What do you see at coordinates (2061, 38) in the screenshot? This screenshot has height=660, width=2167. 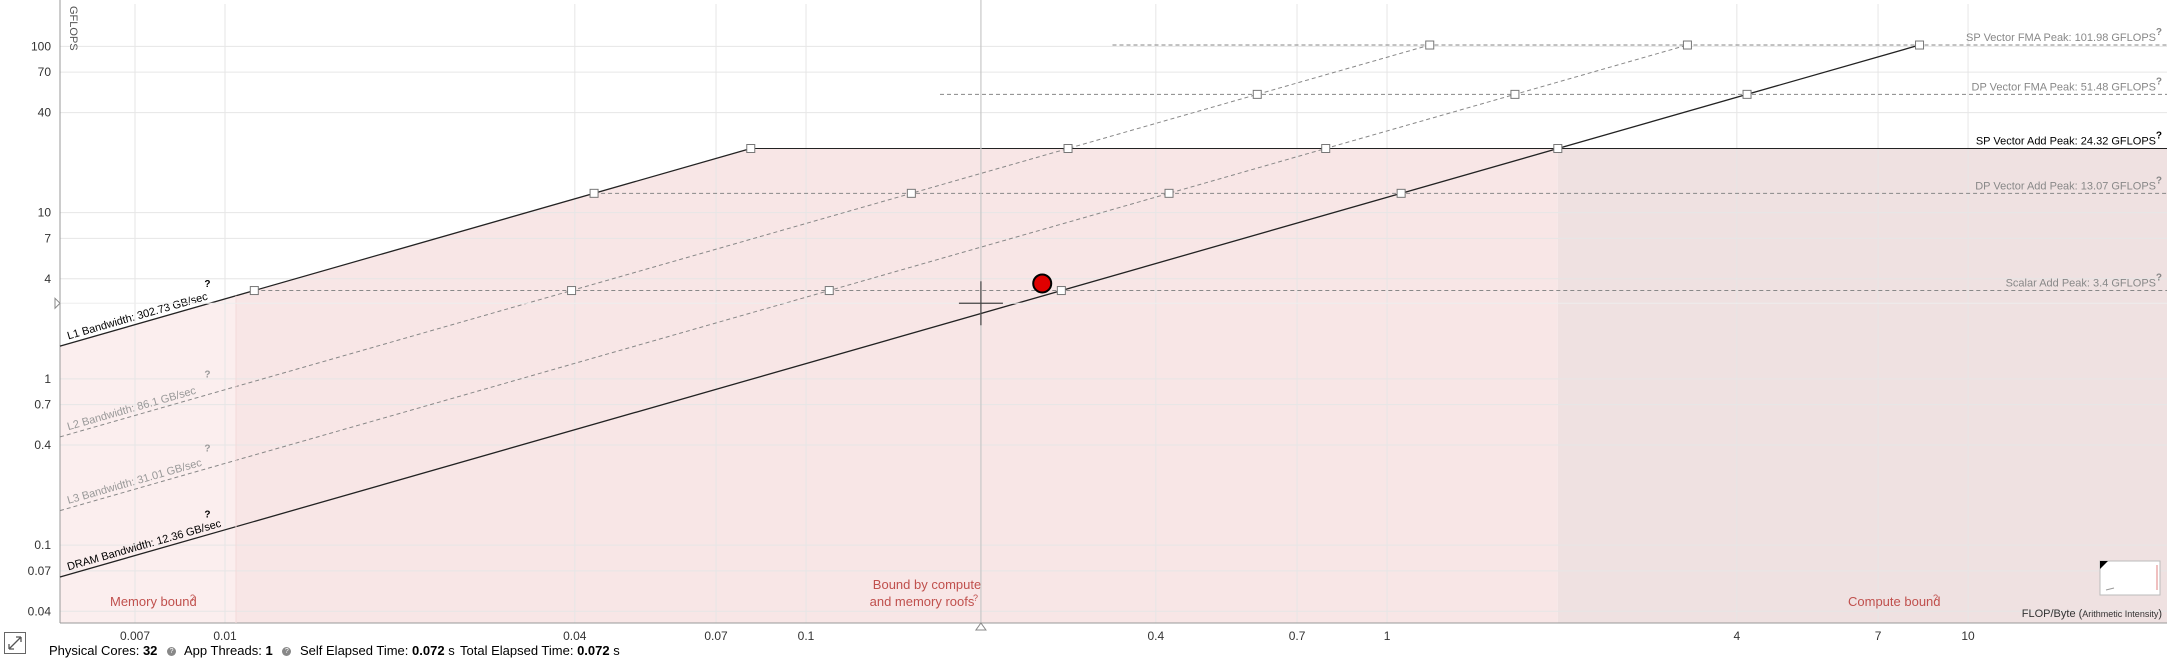 I see `compute-roof-label: SP Vector FMA Peak: 101.98 GFLOPS` at bounding box center [2061, 38].